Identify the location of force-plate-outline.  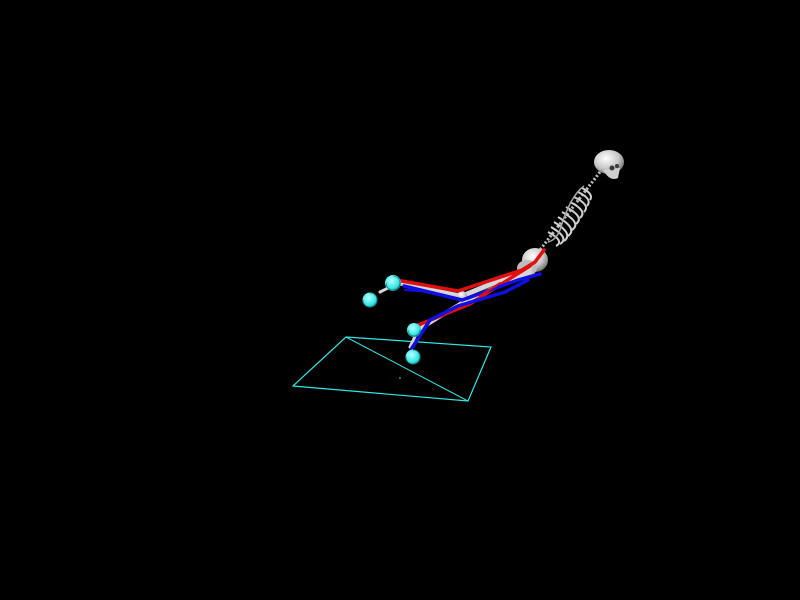
(391, 369).